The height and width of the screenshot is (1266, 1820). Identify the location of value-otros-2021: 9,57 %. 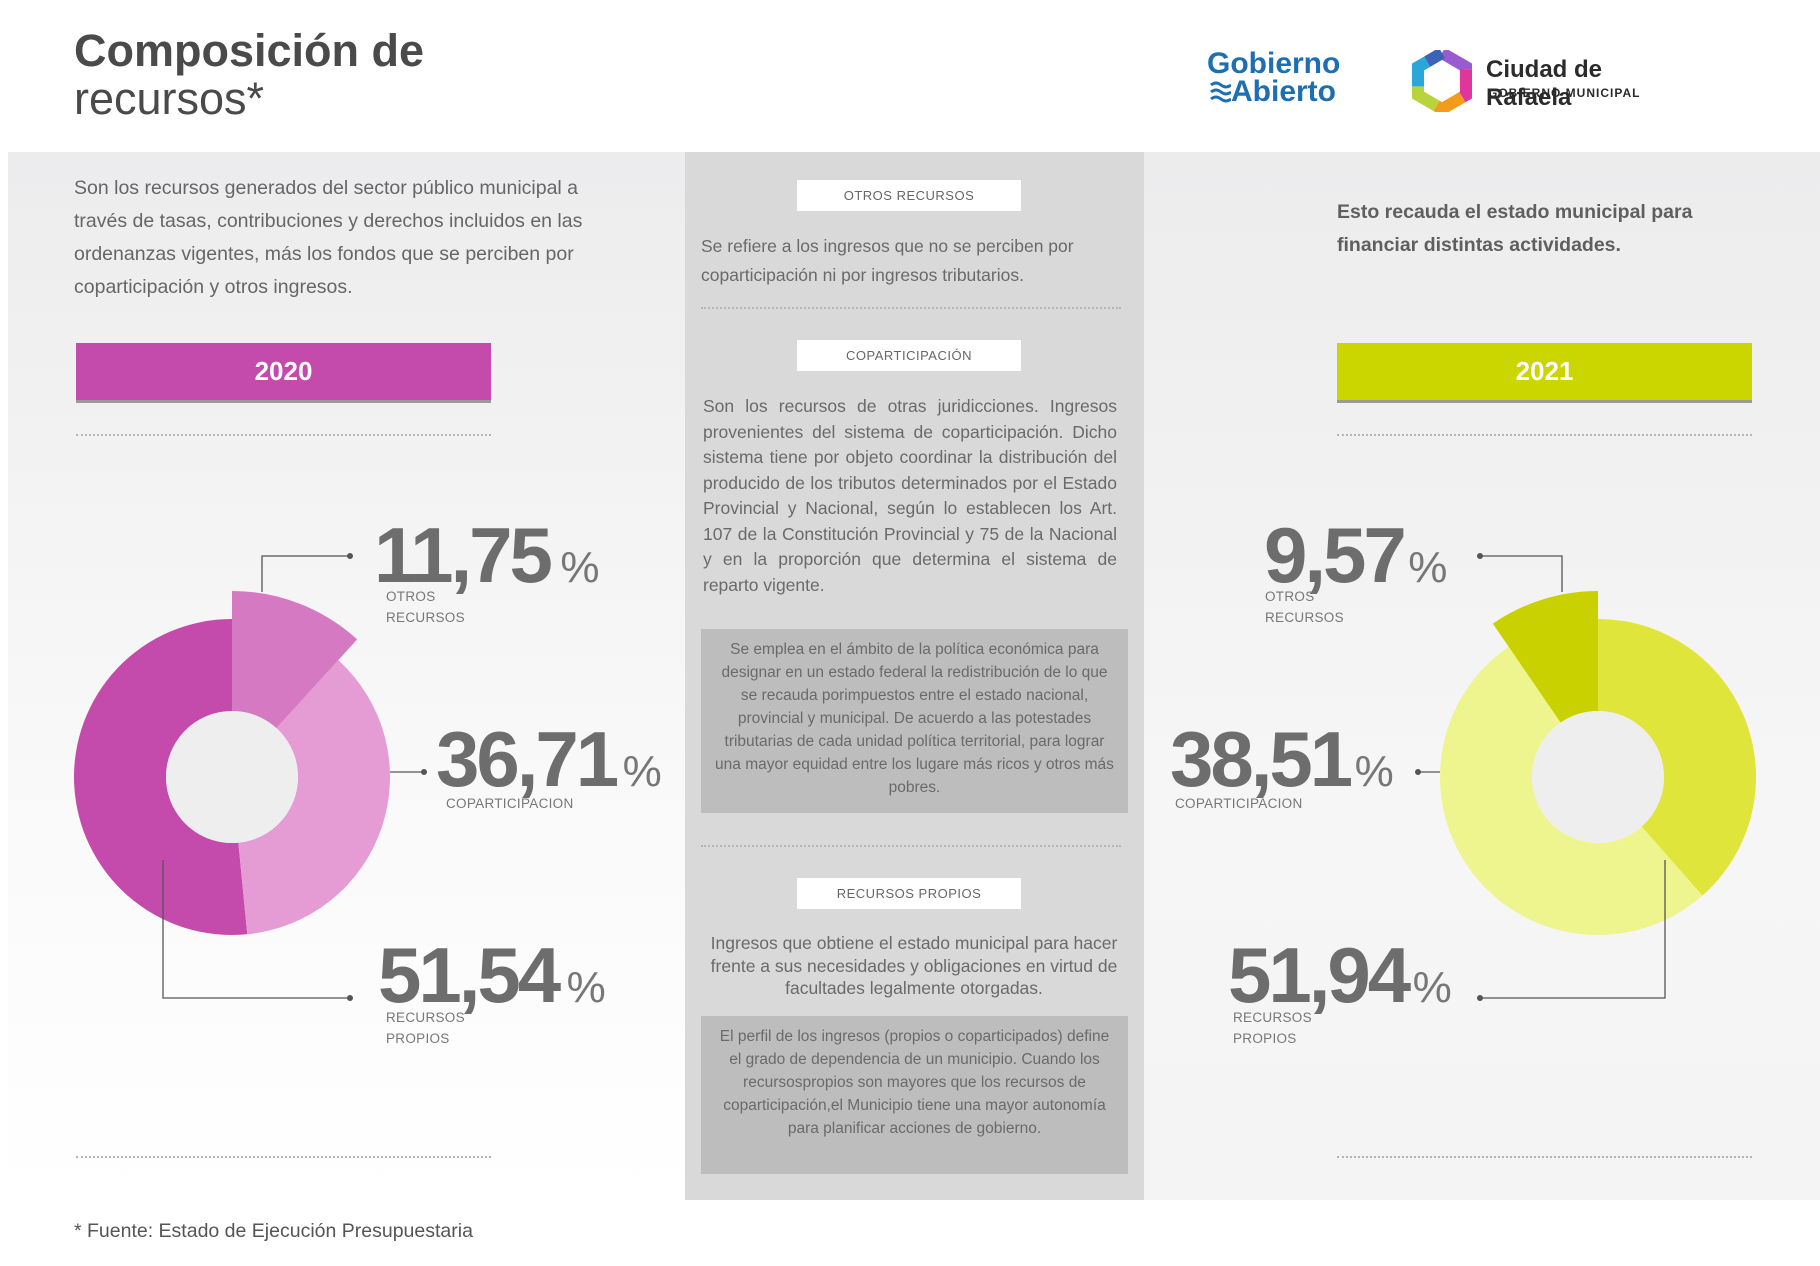
(1355, 555).